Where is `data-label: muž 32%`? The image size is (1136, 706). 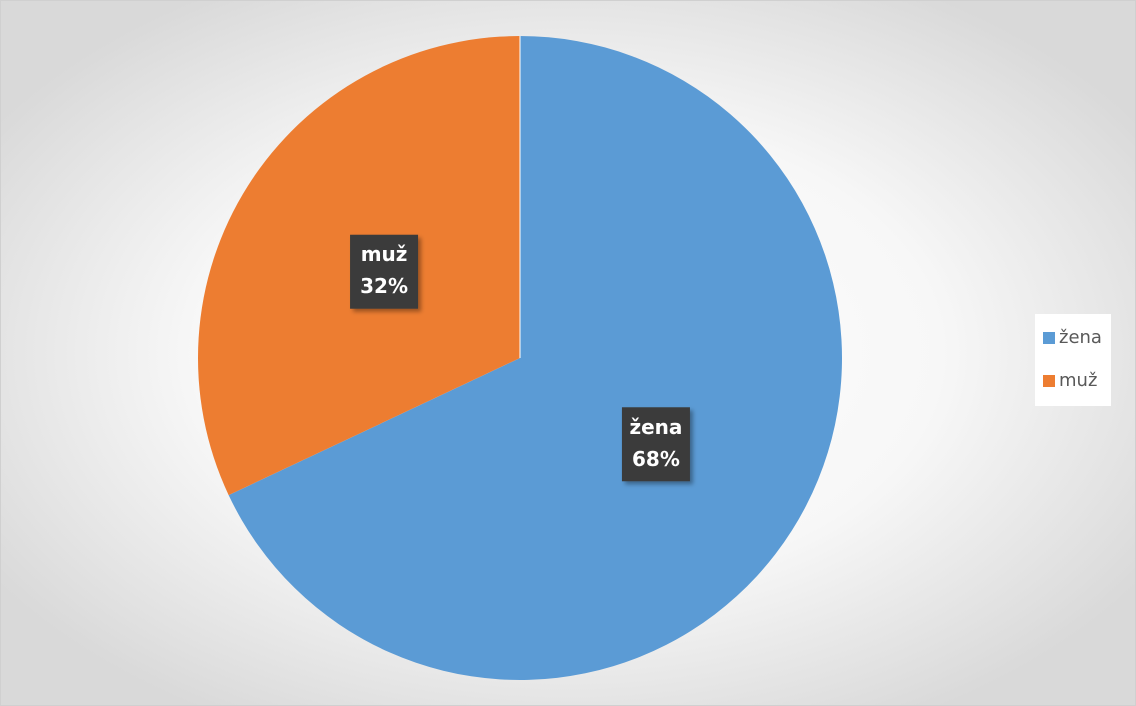
data-label: muž 32% is located at coordinates (384, 271).